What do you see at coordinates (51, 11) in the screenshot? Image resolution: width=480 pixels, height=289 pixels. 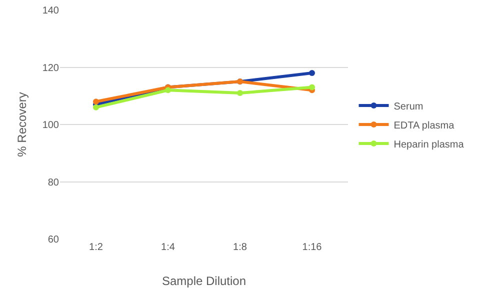 I see `y-tick-label: 140` at bounding box center [51, 11].